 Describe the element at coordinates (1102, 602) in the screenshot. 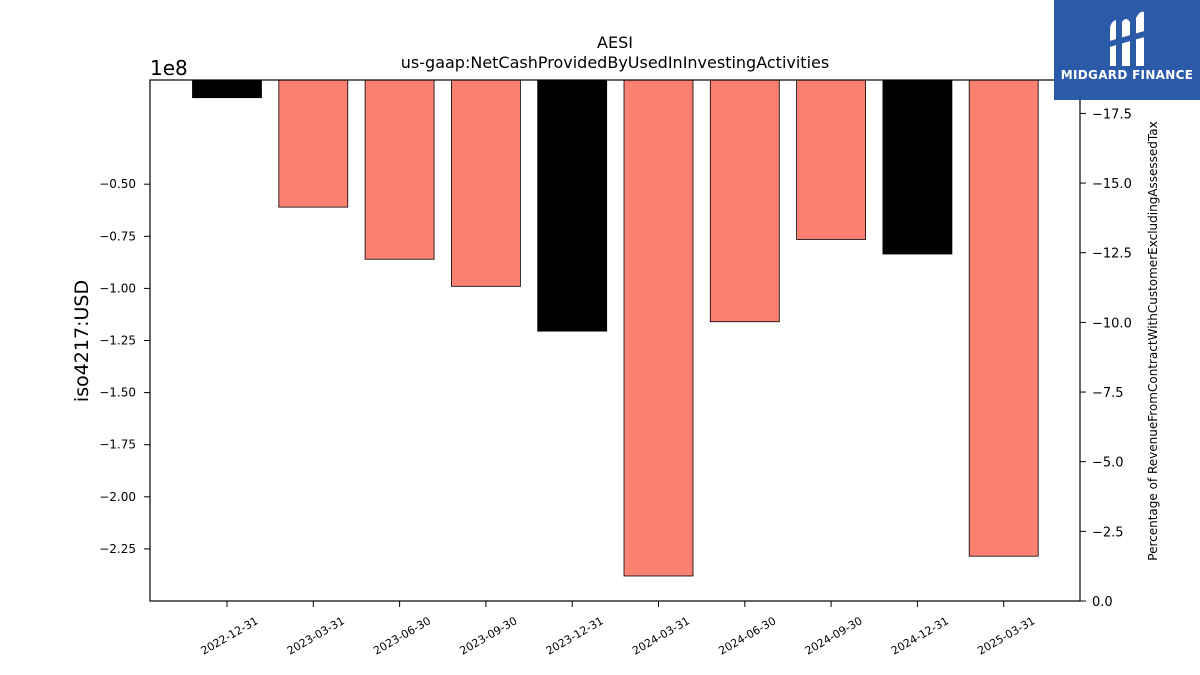

I see `y2-tick-label: 0.0` at that location.